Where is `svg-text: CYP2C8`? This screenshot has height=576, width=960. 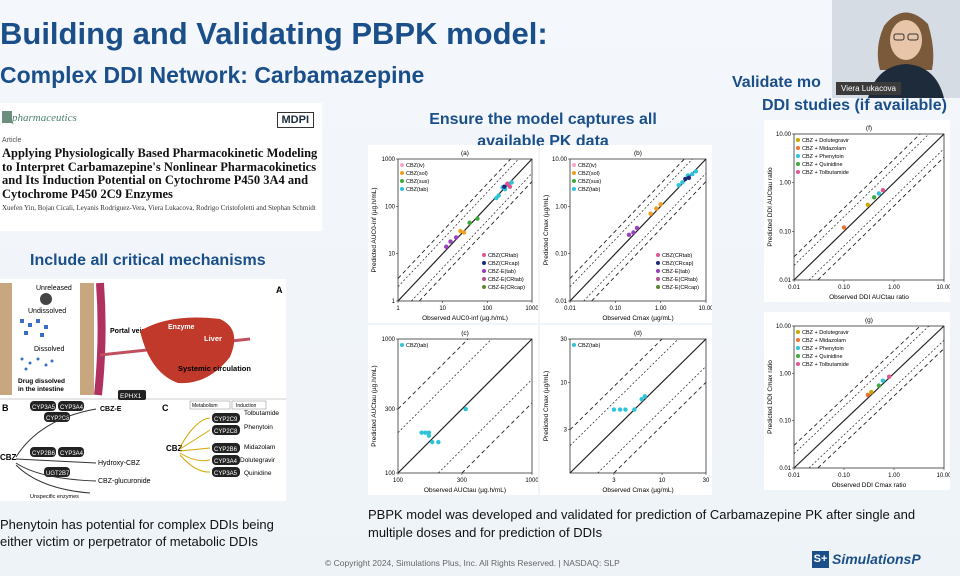 svg-text: CYP2C8 is located at coordinates (58, 419).